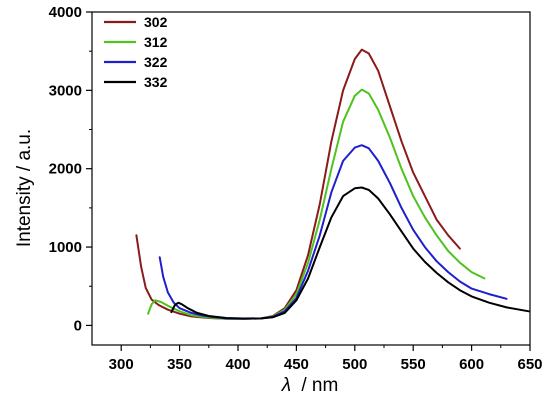 This screenshot has height=406, width=550. What do you see at coordinates (156, 42) in the screenshot?
I see `legend-label-312: 312` at bounding box center [156, 42].